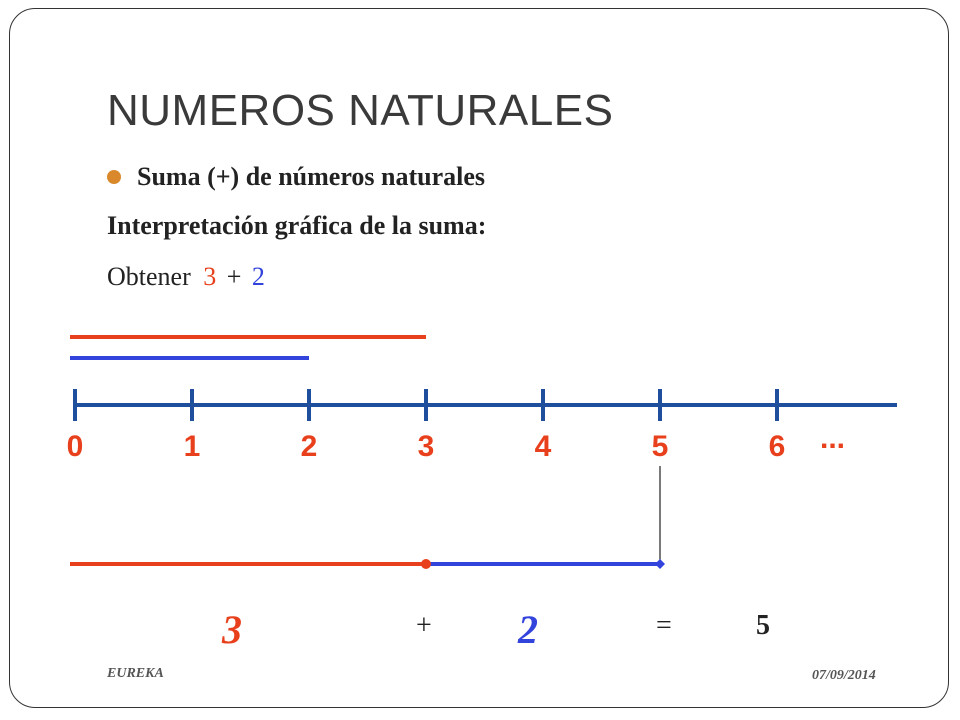 The width and height of the screenshot is (960, 720). I want to click on task-operator: +, so click(234, 276).